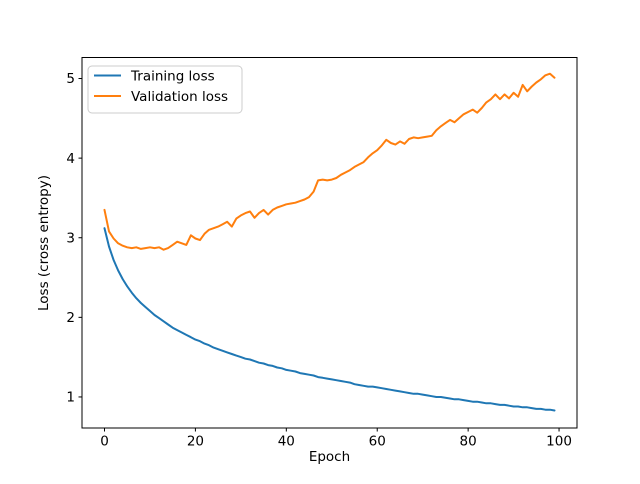 This screenshot has width=640, height=484. Describe the element at coordinates (179, 97) in the screenshot. I see `legend-validation-label: Validation loss` at that location.